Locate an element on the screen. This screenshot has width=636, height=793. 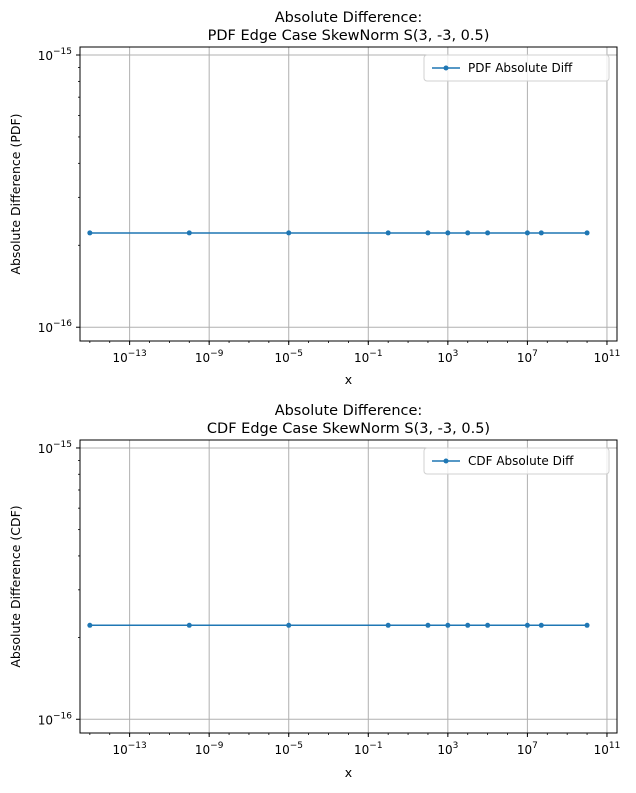
legend-label: CDF Absolute Diff is located at coordinates (521, 461).